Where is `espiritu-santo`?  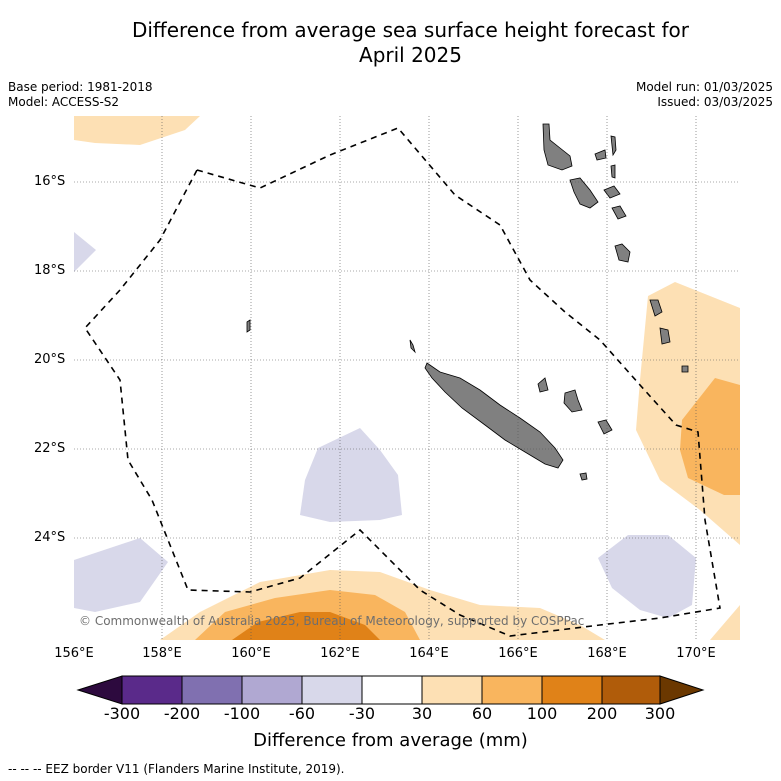
espiritu-santo is located at coordinates (557, 147).